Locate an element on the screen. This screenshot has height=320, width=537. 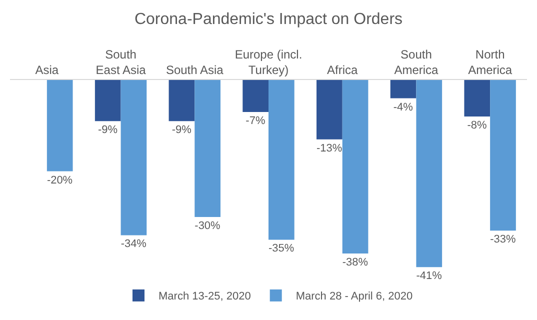
data-label: -35% is located at coordinates (281, 248).